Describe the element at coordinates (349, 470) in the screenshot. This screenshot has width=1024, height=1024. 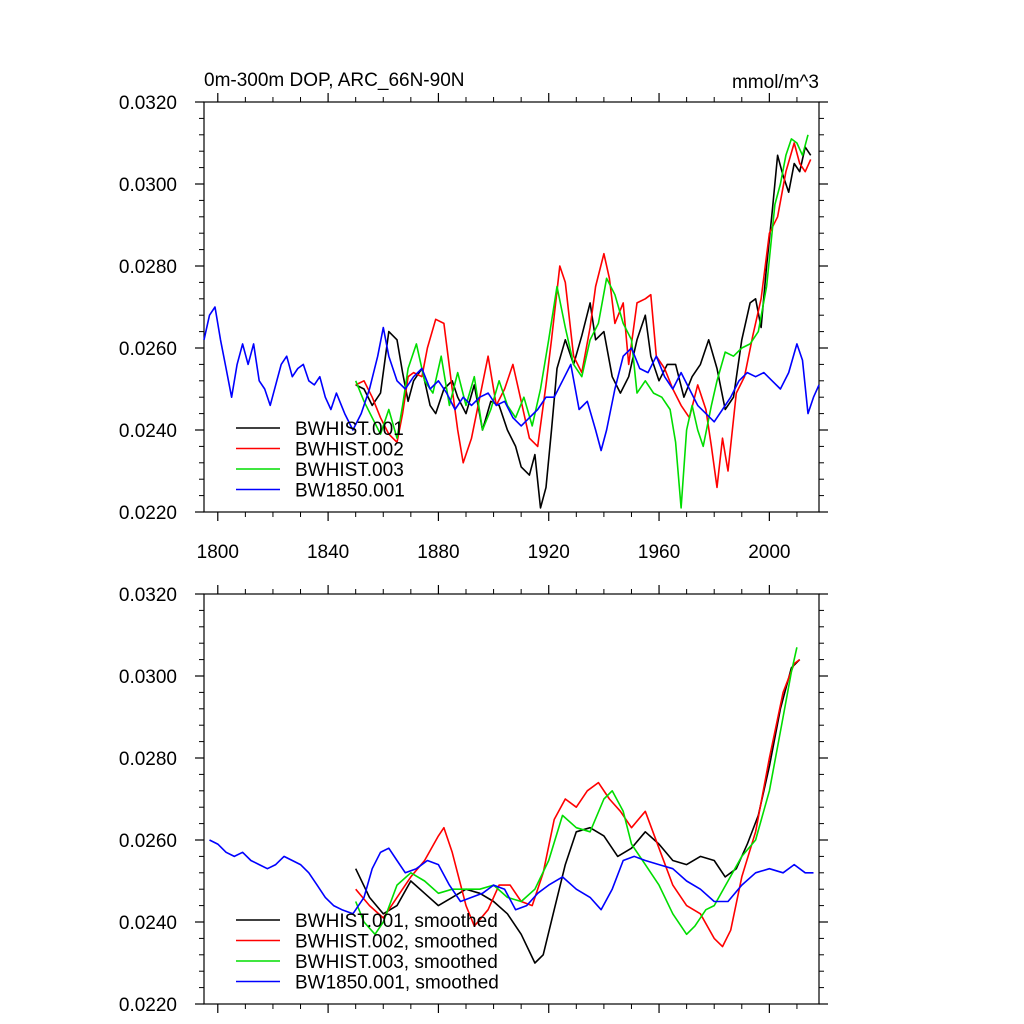
I see `legend-label: BWHIST.003` at that location.